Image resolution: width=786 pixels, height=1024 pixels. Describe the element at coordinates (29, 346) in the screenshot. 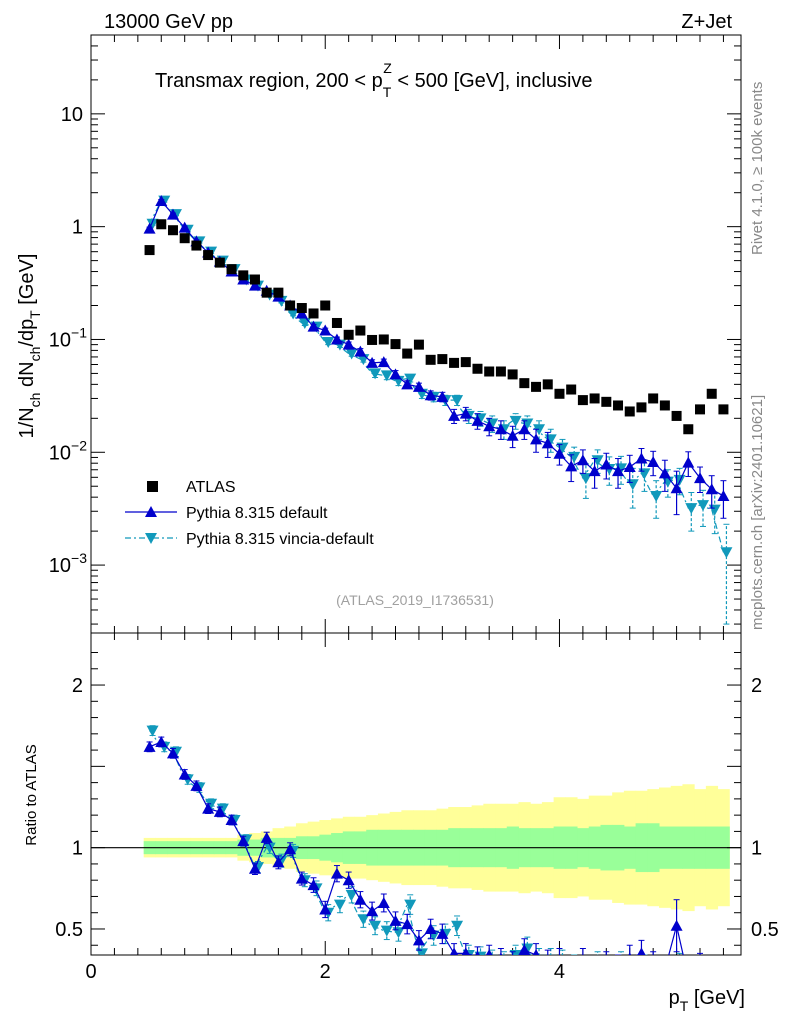

I see `main-y-axis-label: 1/Nch dNch/dpT [GeV]` at that location.